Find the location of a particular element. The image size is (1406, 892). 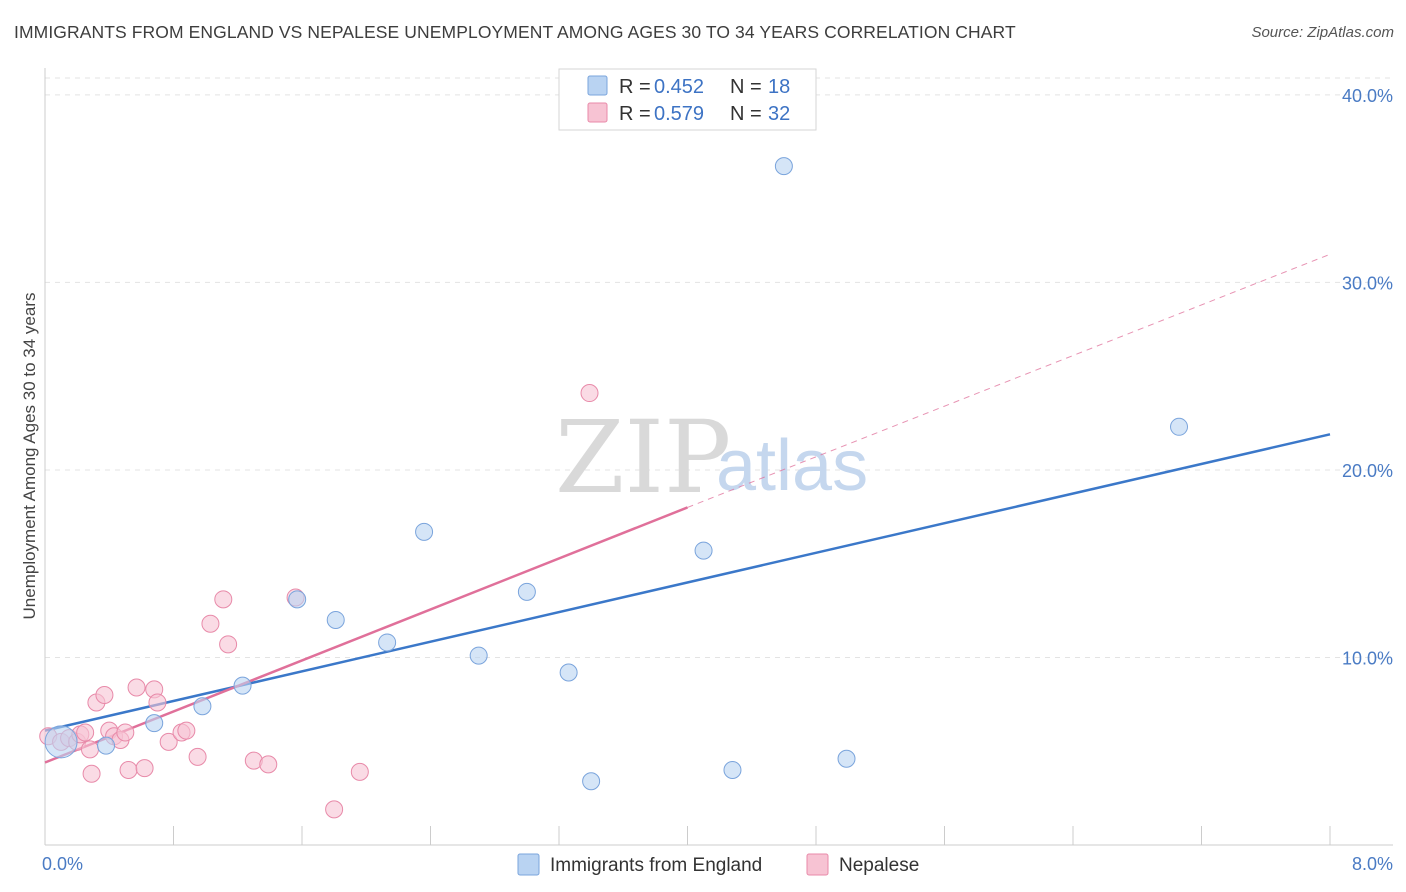

legend-swatch-england is located at coordinates (597, 85).